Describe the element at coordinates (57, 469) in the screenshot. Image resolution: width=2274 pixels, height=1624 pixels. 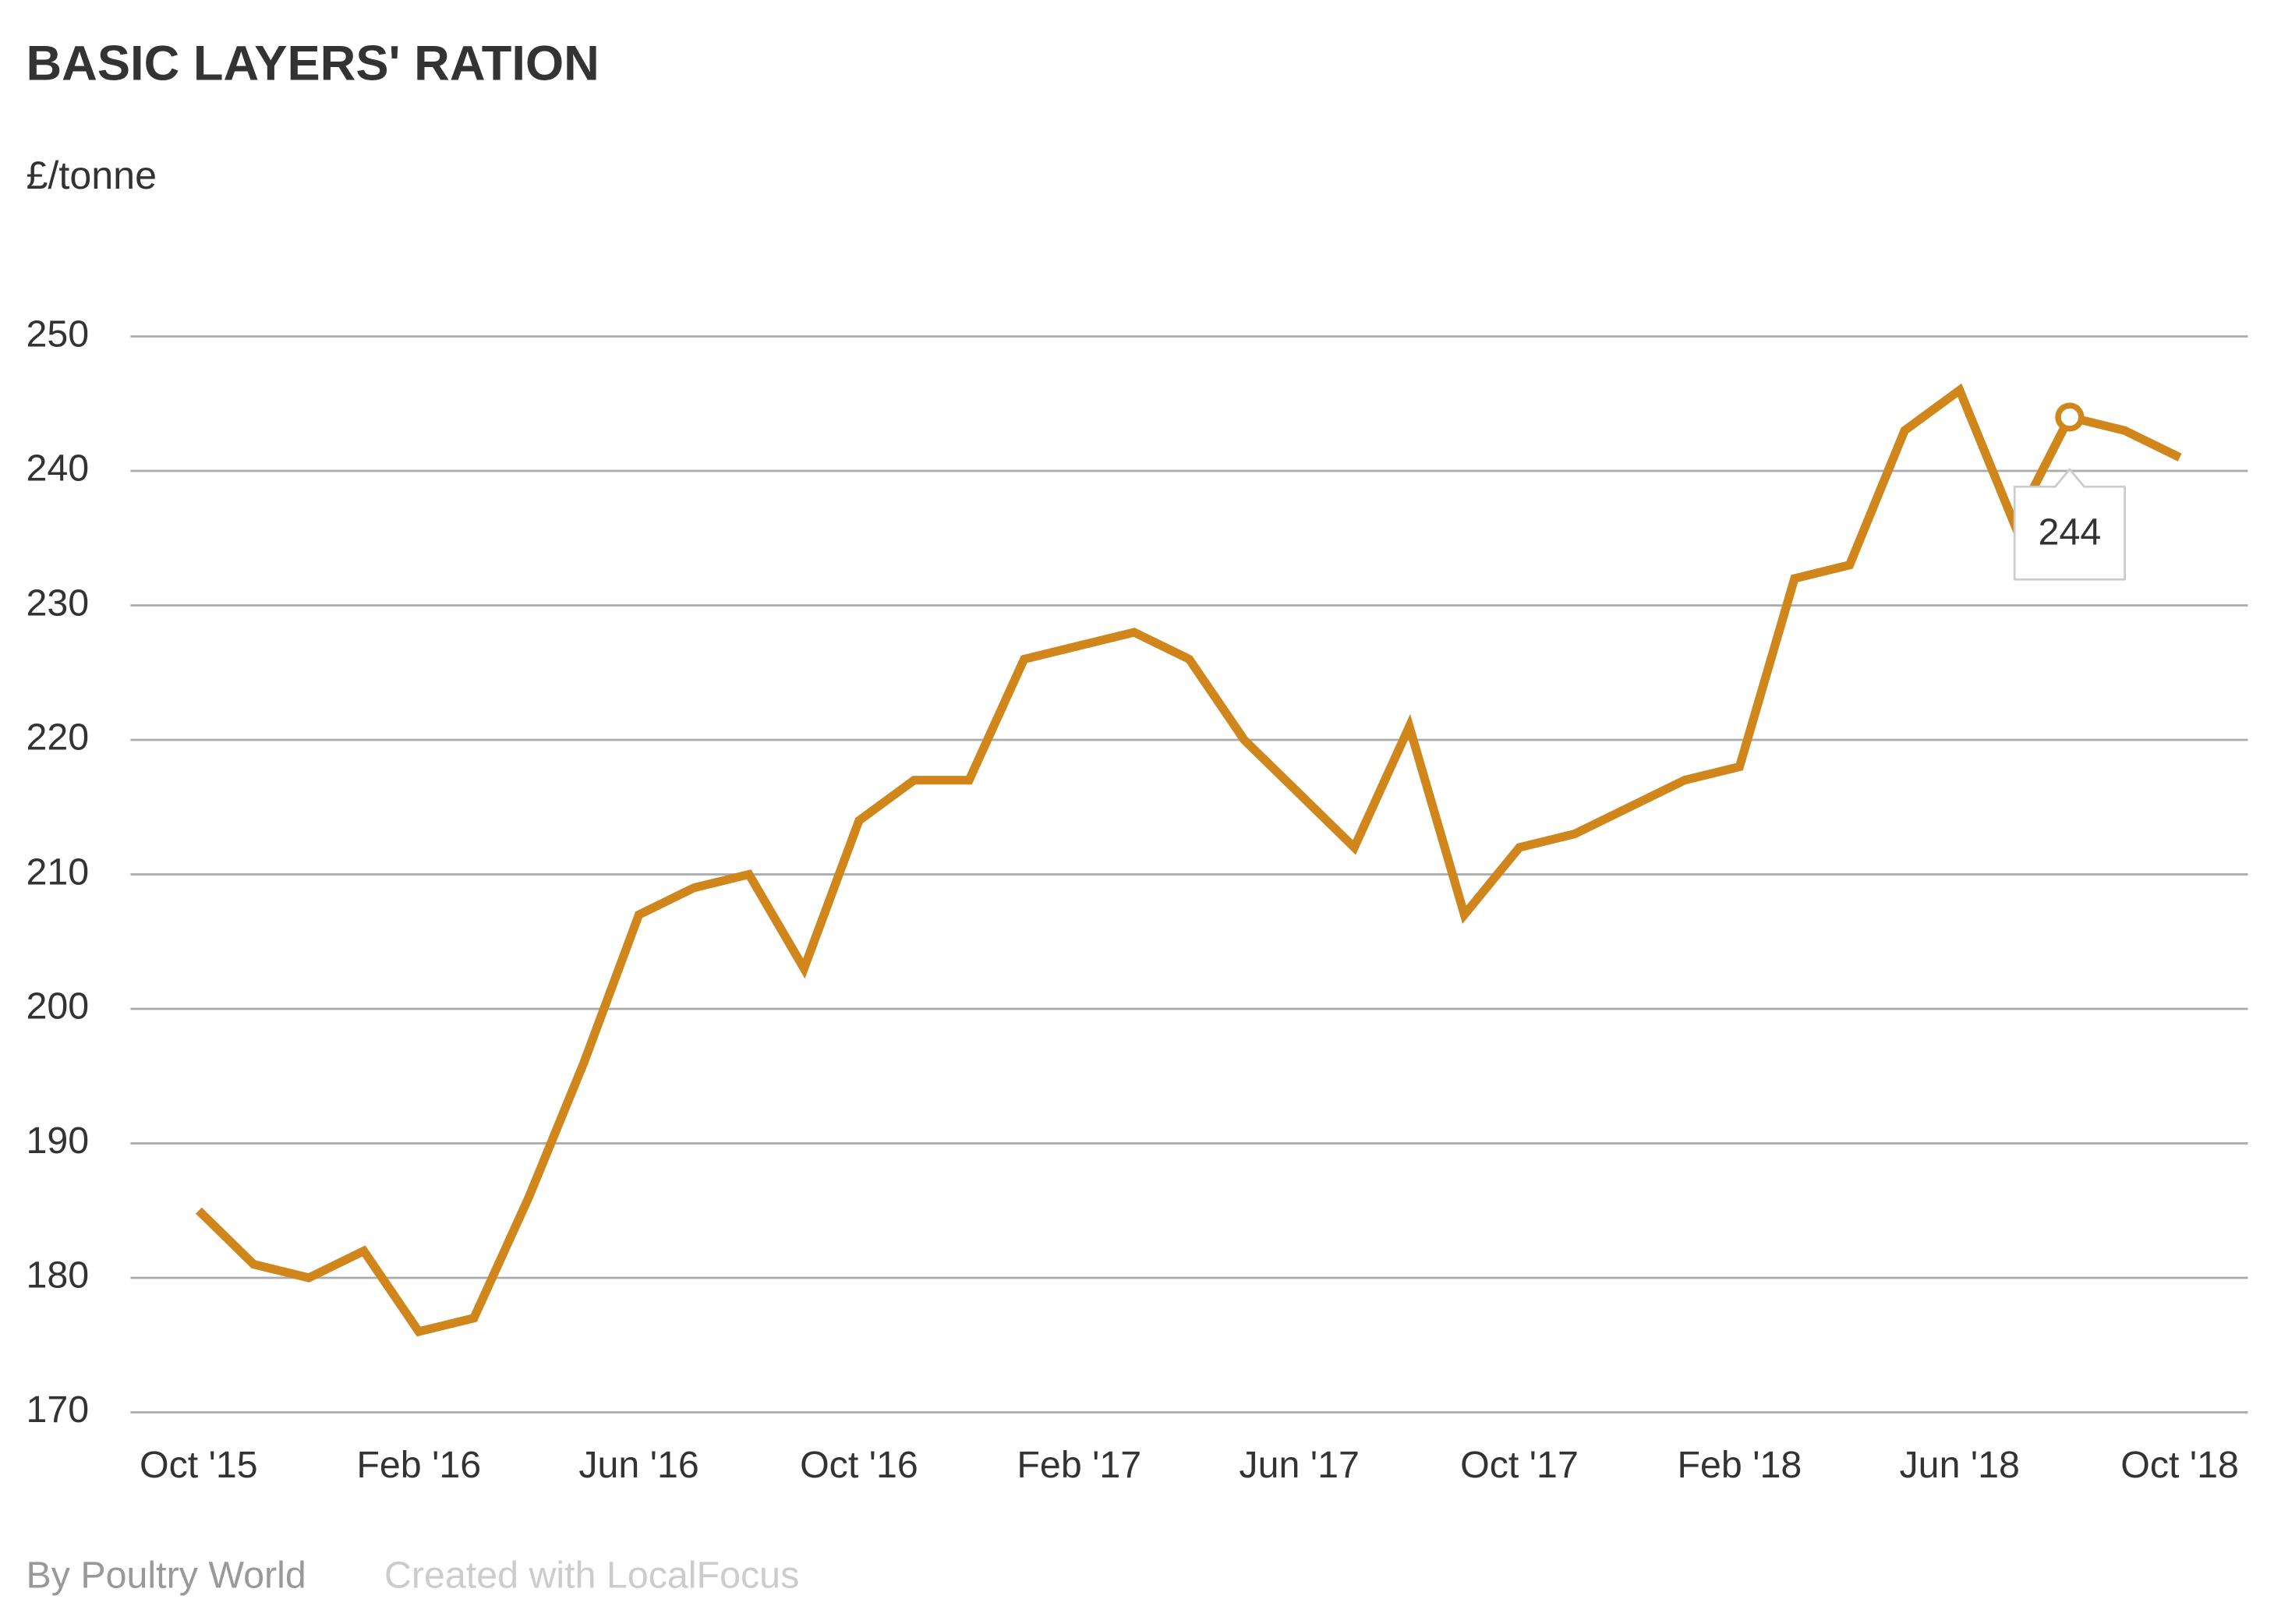
I see `y-tick-label: 240` at that location.